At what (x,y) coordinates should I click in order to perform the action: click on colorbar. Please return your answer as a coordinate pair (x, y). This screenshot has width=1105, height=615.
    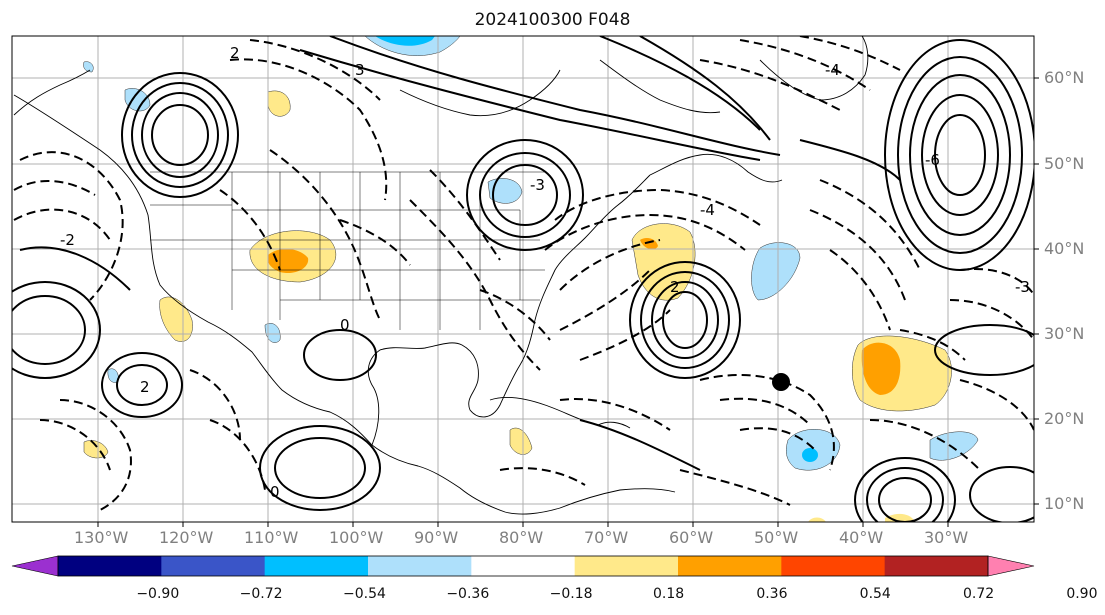
    Looking at the image, I should click on (523, 566).